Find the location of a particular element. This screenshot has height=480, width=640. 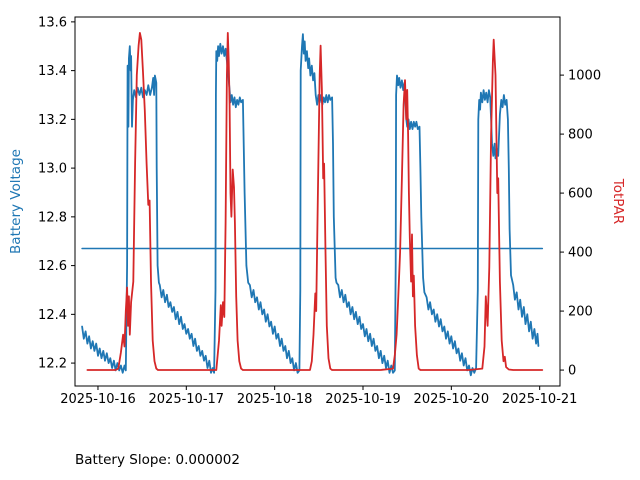

x-tick-label: 2025-10-19 is located at coordinates (363, 399).